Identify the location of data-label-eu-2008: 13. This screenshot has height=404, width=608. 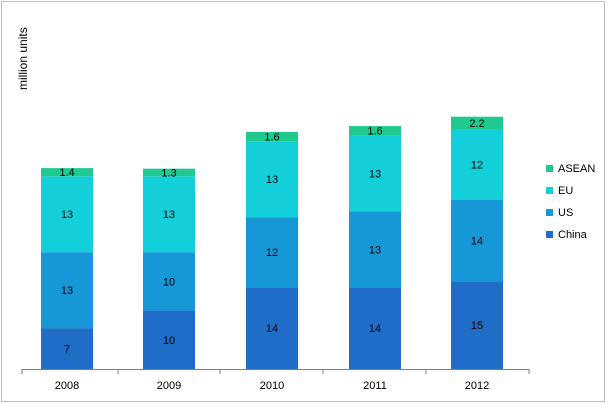
(67, 215).